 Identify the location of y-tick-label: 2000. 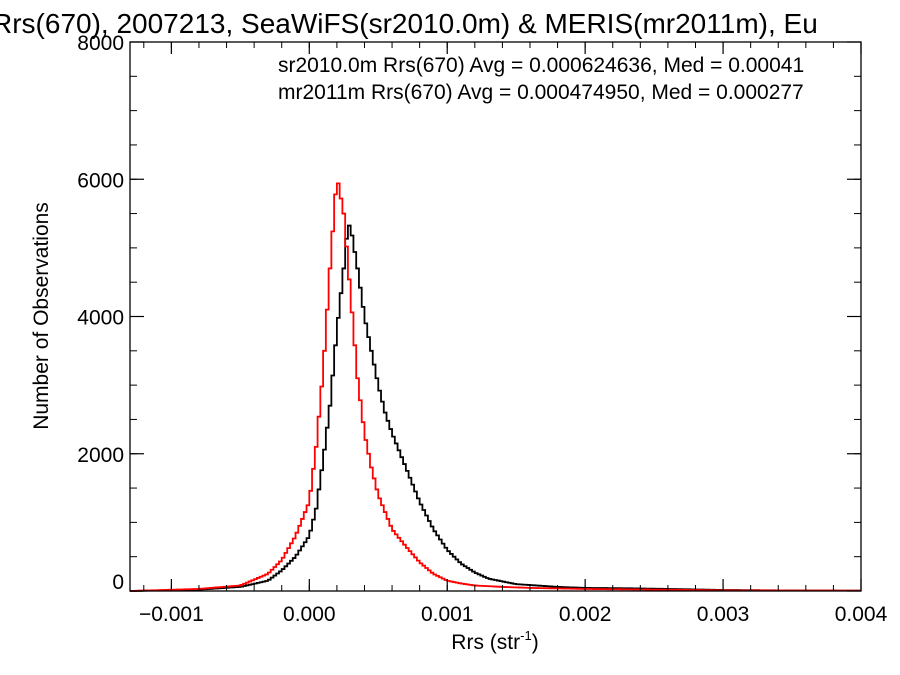
(100, 455).